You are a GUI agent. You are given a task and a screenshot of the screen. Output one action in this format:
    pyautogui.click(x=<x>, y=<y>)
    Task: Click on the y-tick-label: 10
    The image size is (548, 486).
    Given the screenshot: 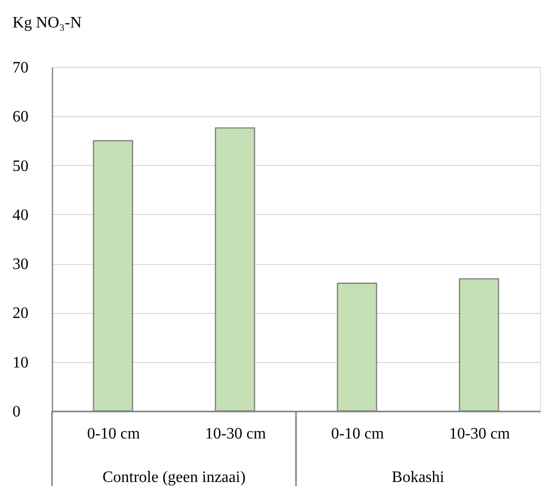 What is the action you would take?
    pyautogui.click(x=20, y=363)
    